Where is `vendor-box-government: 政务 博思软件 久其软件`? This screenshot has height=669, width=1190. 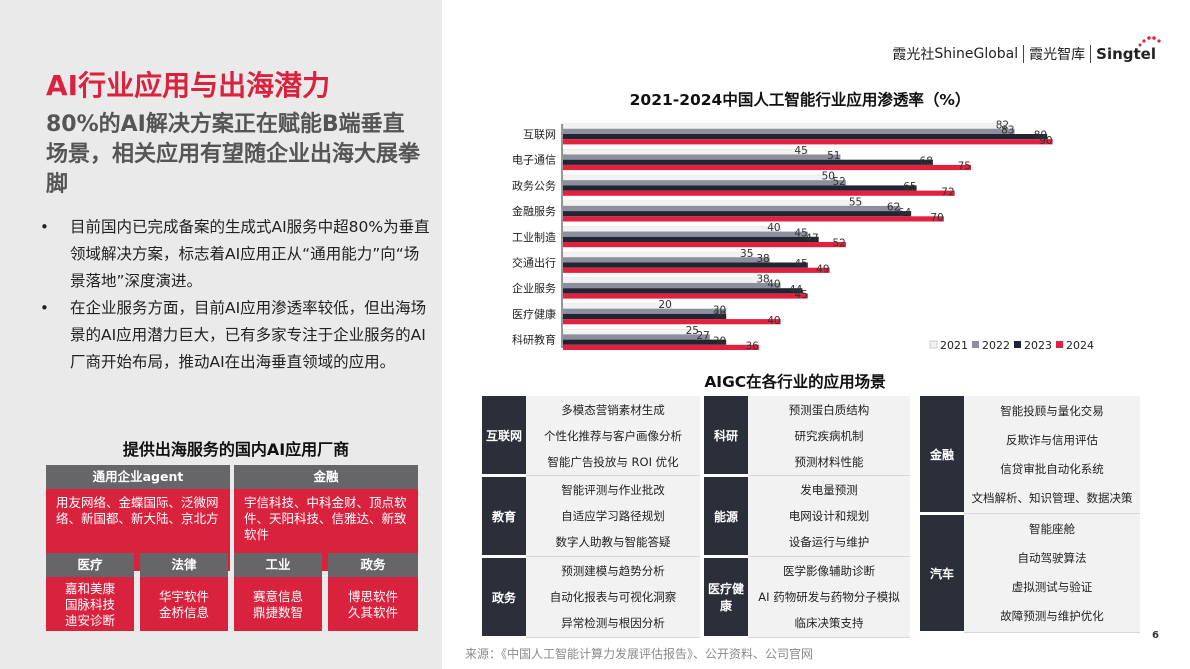 vendor-box-government: 政务 博思软件 久其软件 is located at coordinates (373, 592).